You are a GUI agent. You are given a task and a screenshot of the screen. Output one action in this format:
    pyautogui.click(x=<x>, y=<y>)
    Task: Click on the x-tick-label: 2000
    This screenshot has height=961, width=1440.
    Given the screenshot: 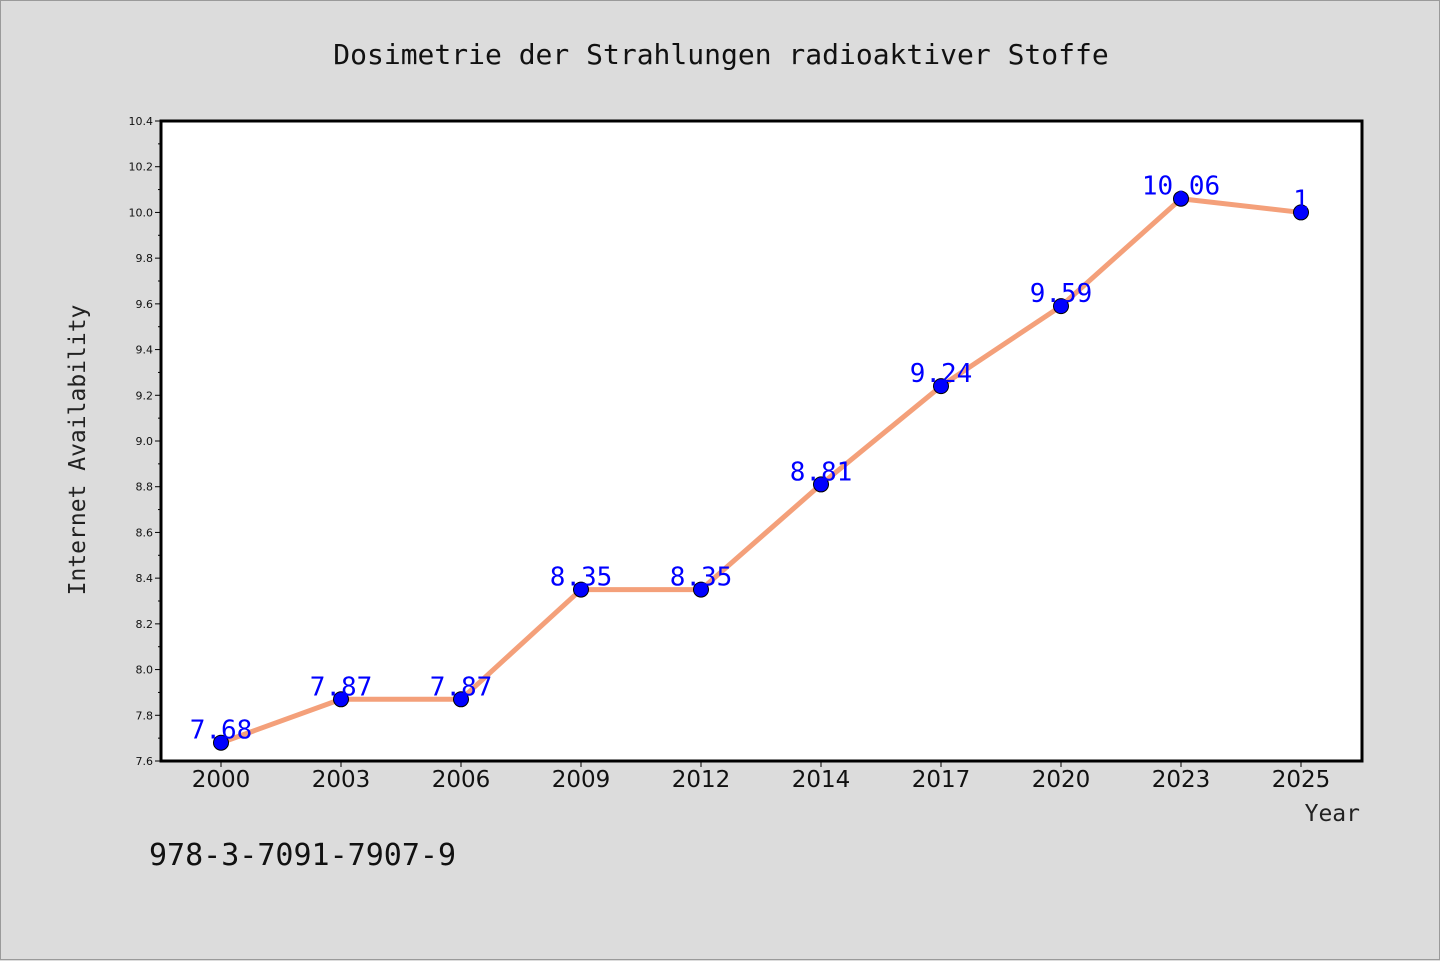 What is the action you would take?
    pyautogui.click(x=221, y=780)
    